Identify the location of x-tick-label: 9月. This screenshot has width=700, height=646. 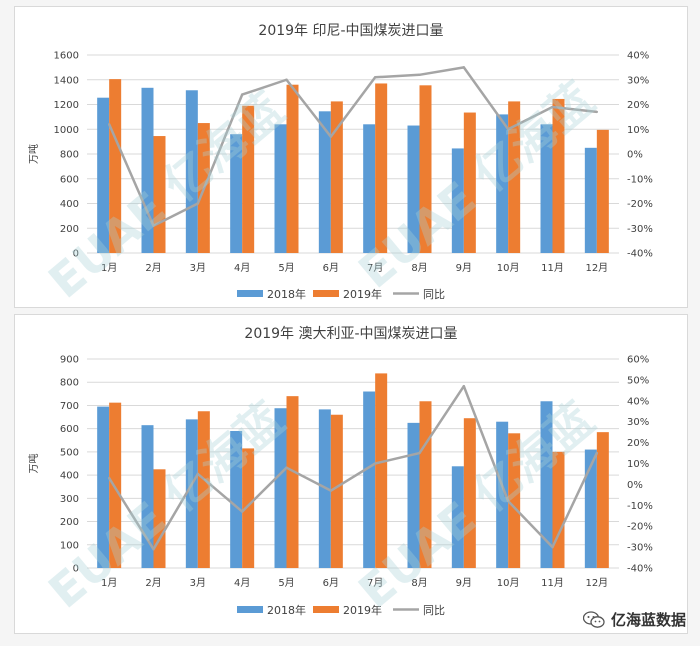
(464, 268).